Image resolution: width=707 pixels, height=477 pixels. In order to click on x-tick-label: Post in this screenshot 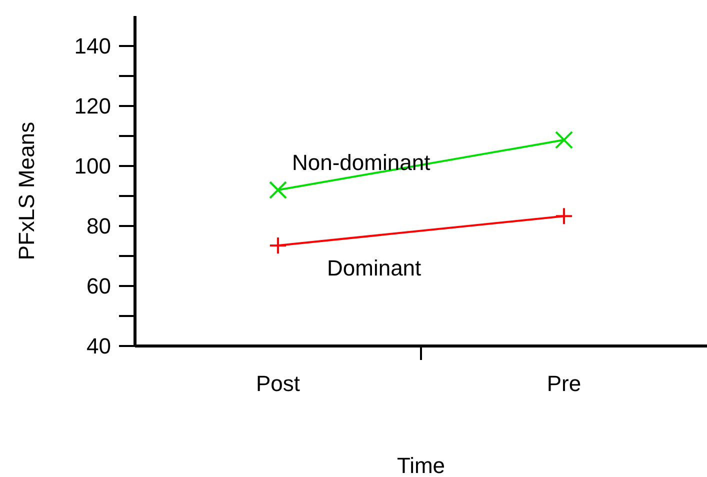, I will do `click(278, 383)`.